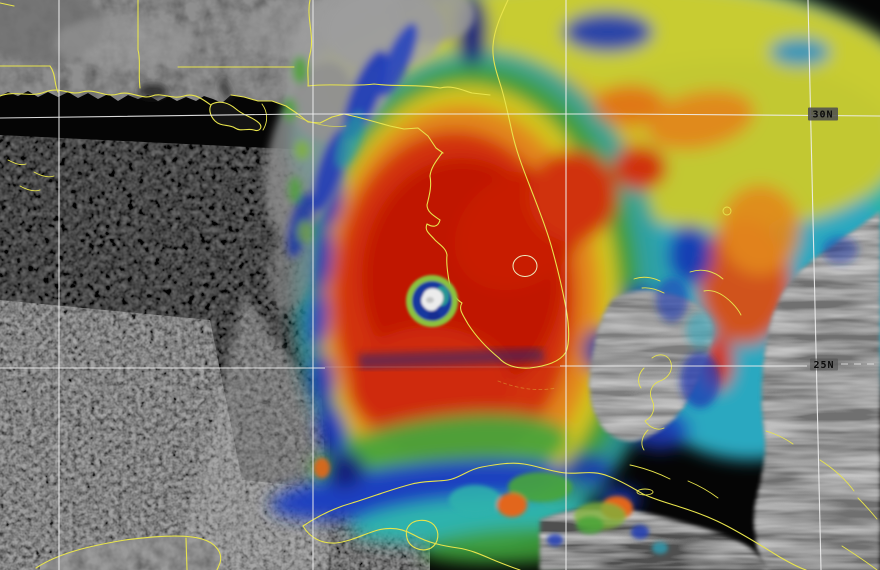 This screenshot has width=880, height=570. I want to click on label-30n: 30N, so click(822, 115).